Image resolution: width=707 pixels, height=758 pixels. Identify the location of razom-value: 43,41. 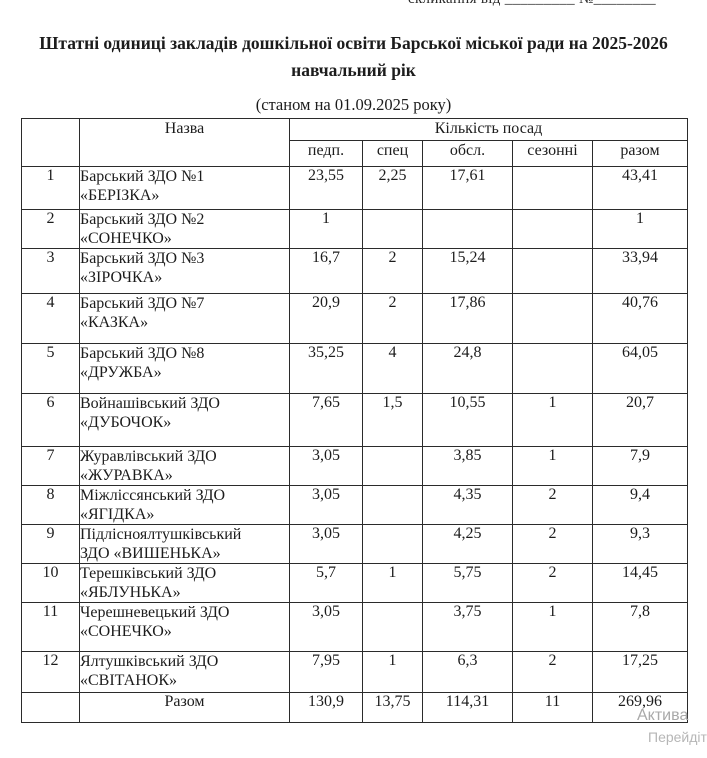
(640, 188).